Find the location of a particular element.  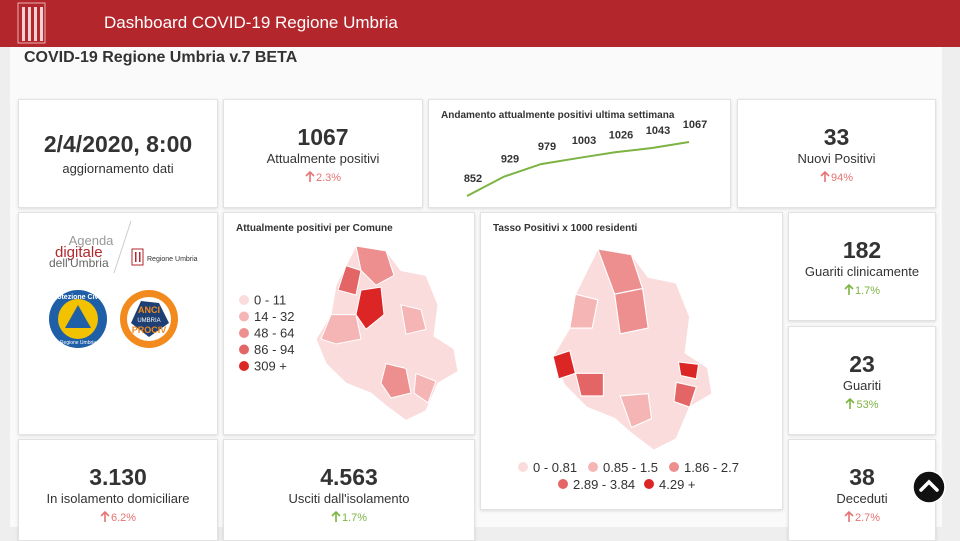

legend-label: 2.89 - 3.84 is located at coordinates (604, 484).